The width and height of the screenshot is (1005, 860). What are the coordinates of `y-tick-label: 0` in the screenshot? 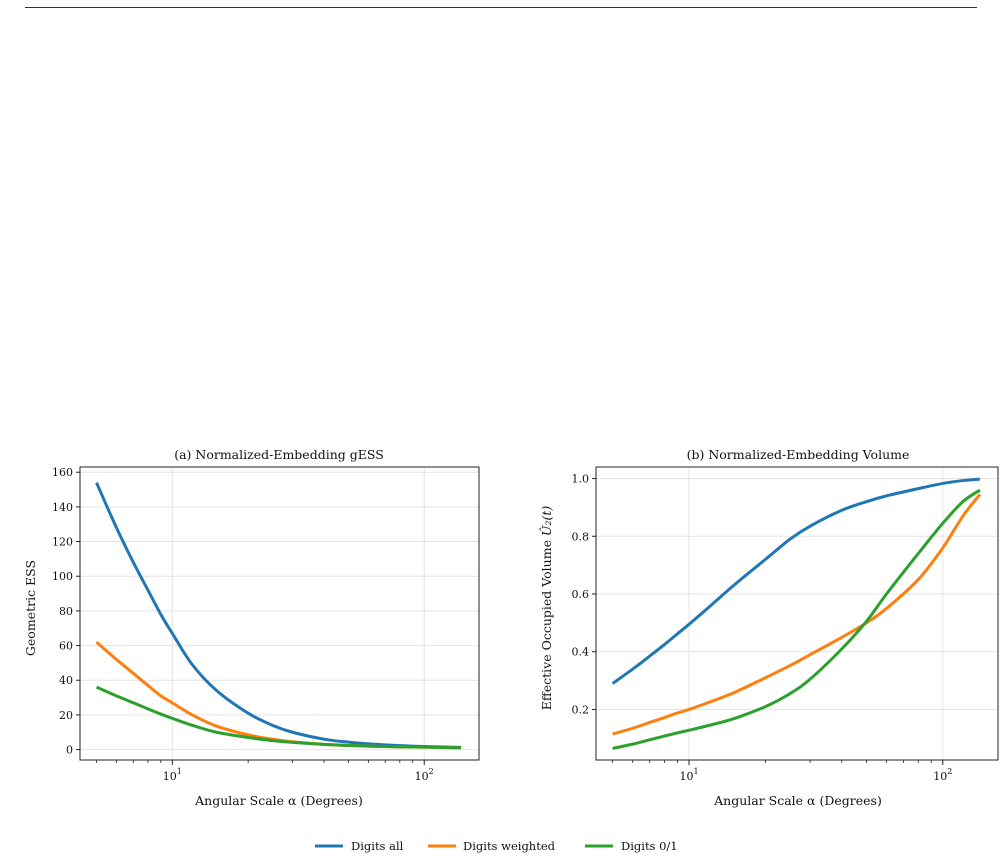 It's located at (69, 750).